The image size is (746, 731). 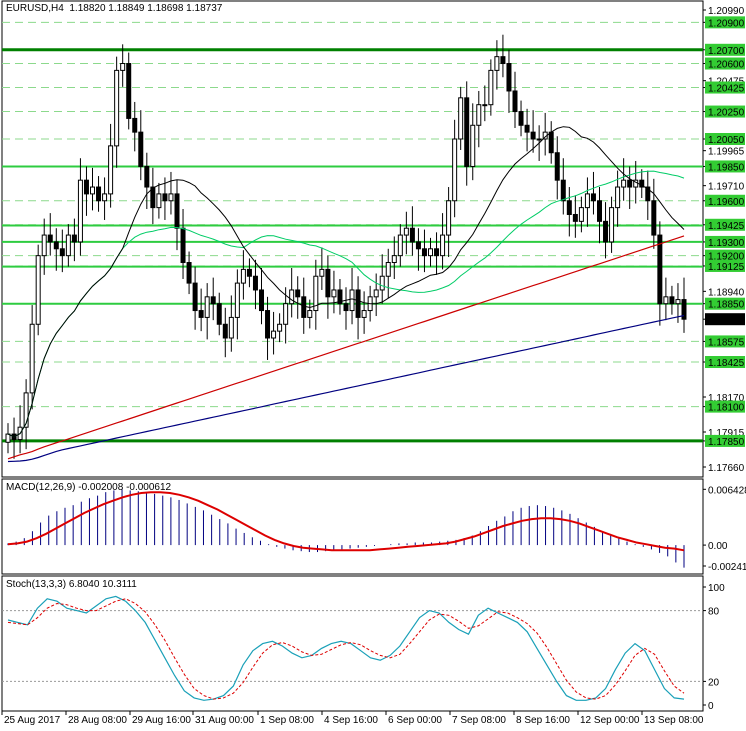 What do you see at coordinates (725, 319) in the screenshot?
I see `current-price-box` at bounding box center [725, 319].